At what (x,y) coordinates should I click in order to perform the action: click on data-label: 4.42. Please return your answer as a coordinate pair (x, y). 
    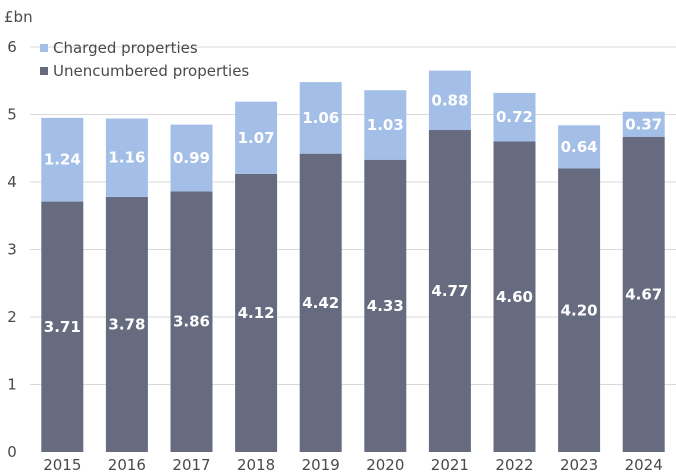
    Looking at the image, I should click on (320, 303).